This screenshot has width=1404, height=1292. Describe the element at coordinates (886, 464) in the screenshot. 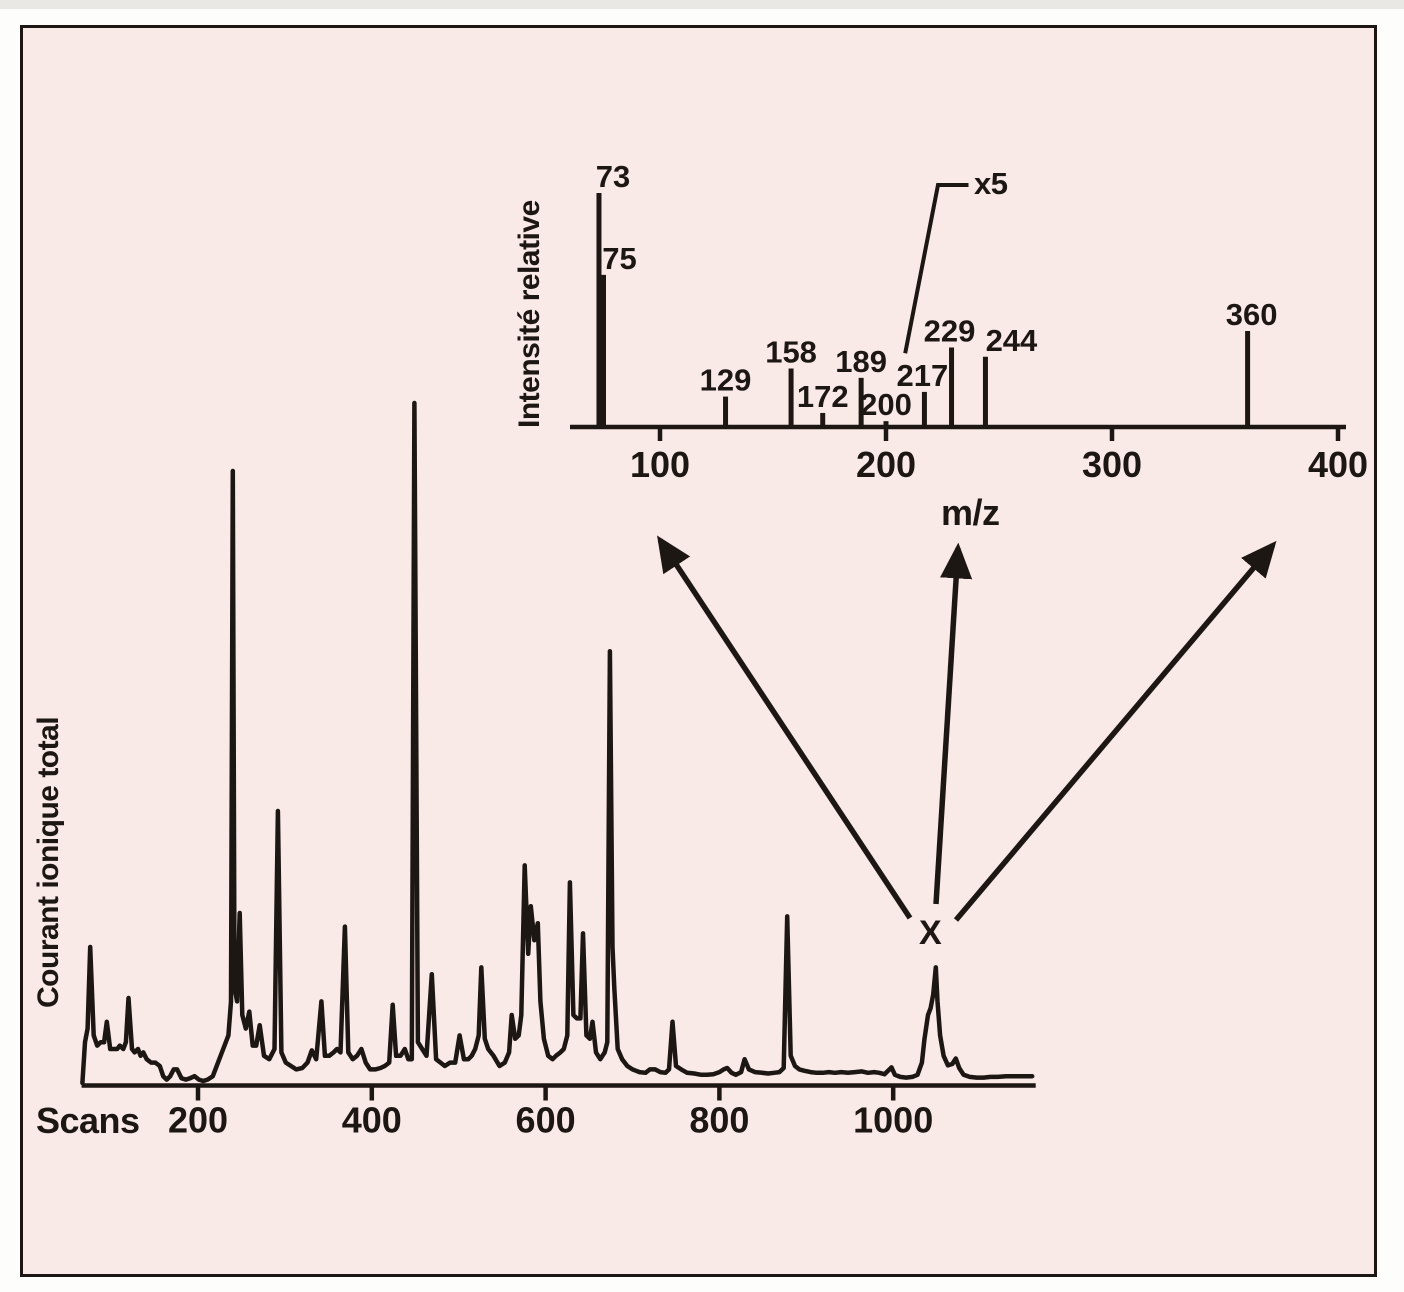

I see `spectrum-tick-label: 200` at that location.